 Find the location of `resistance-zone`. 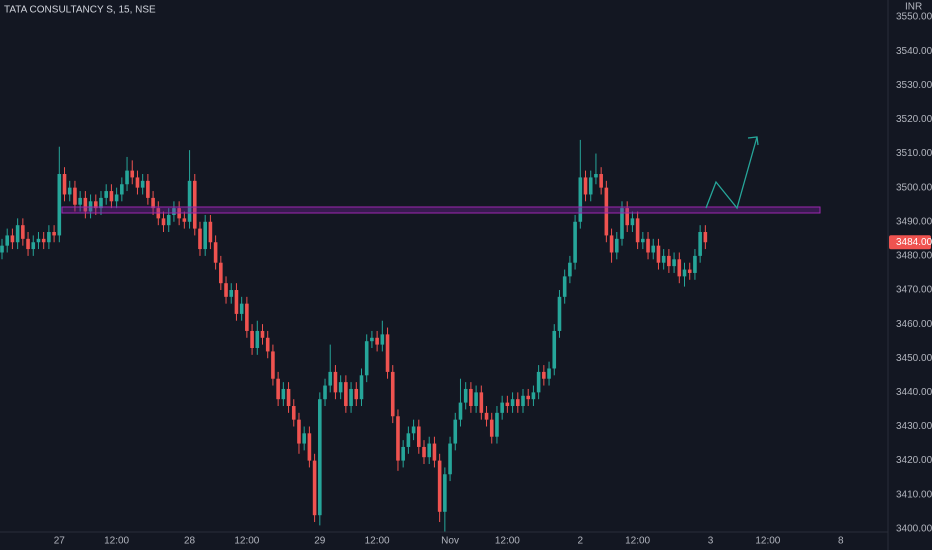

resistance-zone is located at coordinates (441, 210).